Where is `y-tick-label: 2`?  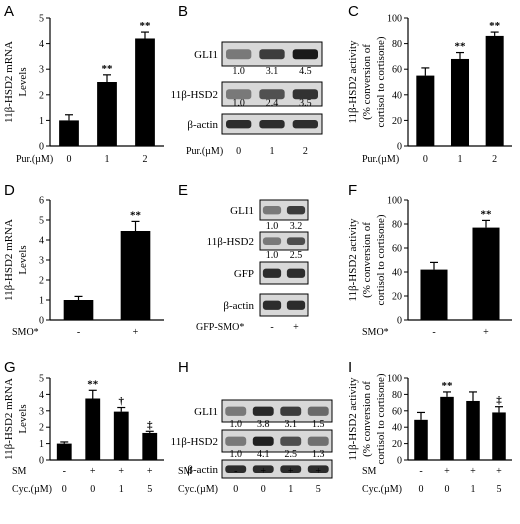 y-tick-label: 2 is located at coordinates (41, 428).